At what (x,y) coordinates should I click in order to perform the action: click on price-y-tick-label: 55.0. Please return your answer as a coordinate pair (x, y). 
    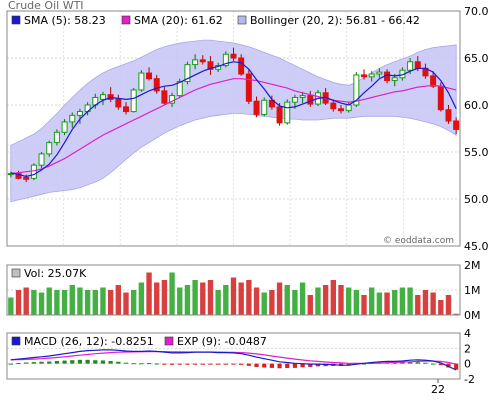
    Looking at the image, I should click on (476, 152).